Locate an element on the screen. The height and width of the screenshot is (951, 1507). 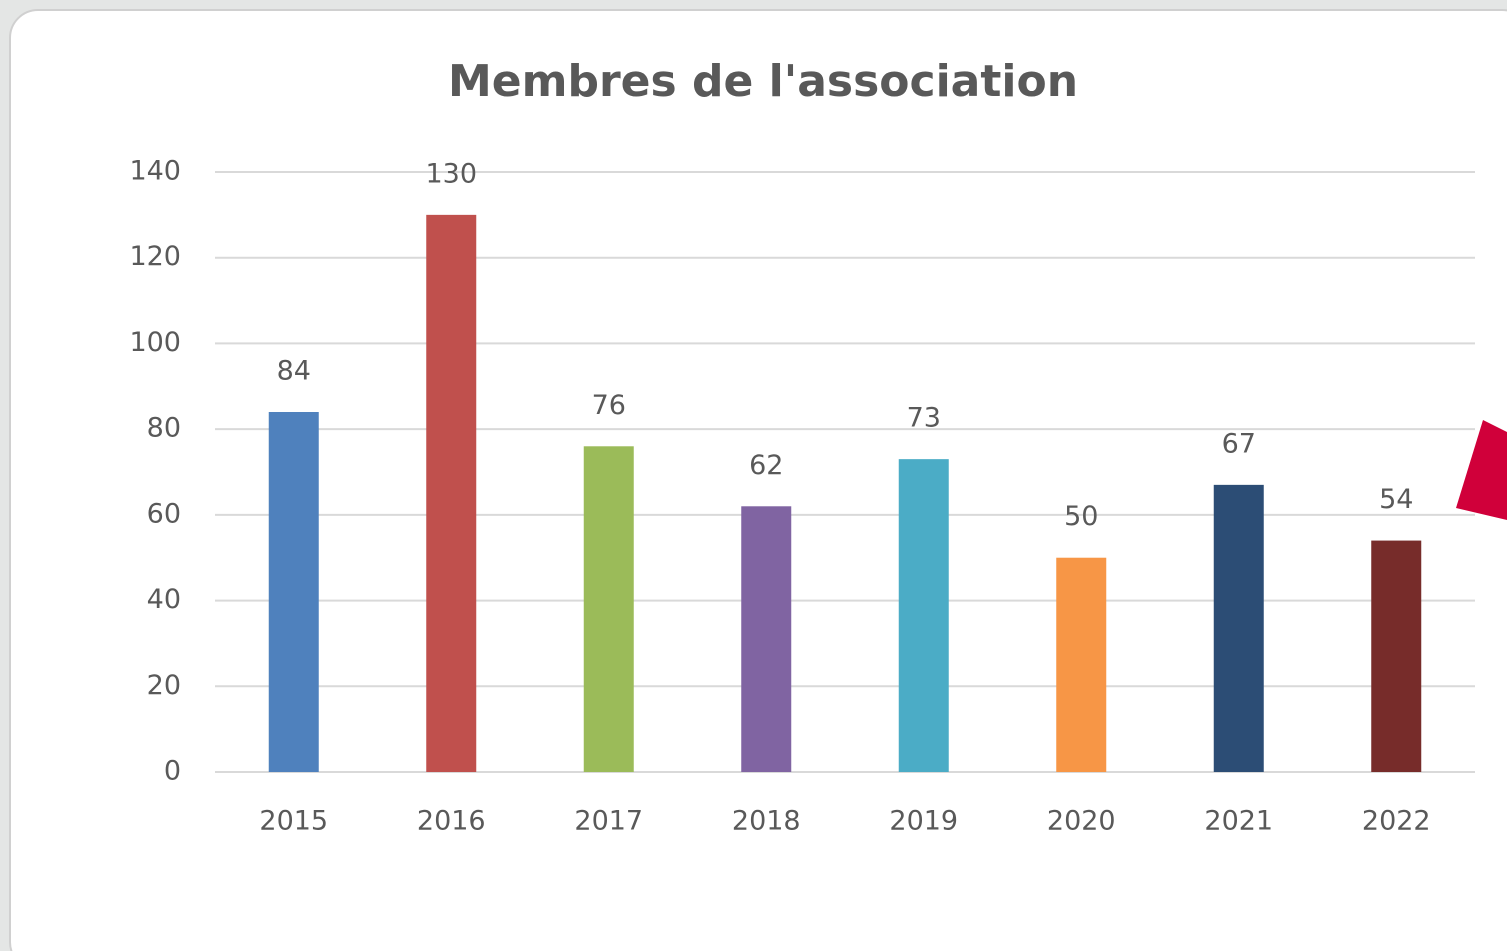
x-tick-label: 2015 is located at coordinates (293, 821).